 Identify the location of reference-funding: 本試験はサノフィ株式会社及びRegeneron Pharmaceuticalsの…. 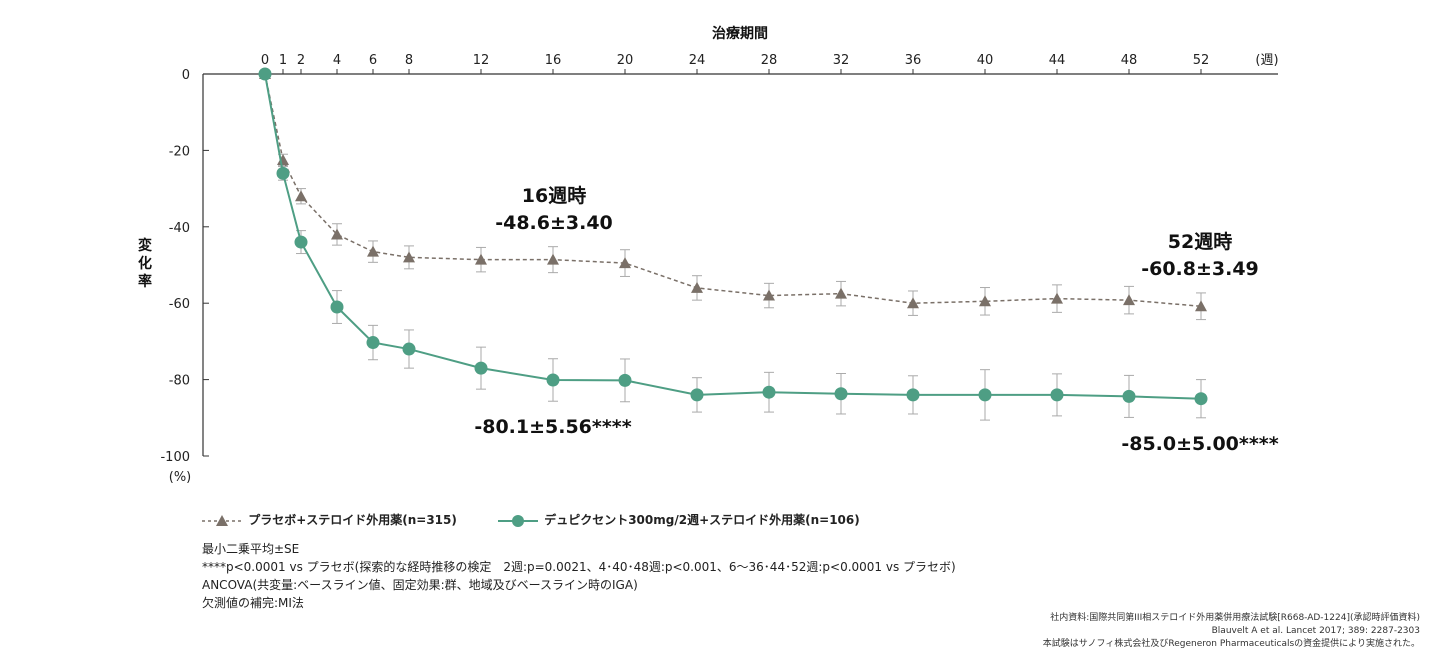
(1231, 644).